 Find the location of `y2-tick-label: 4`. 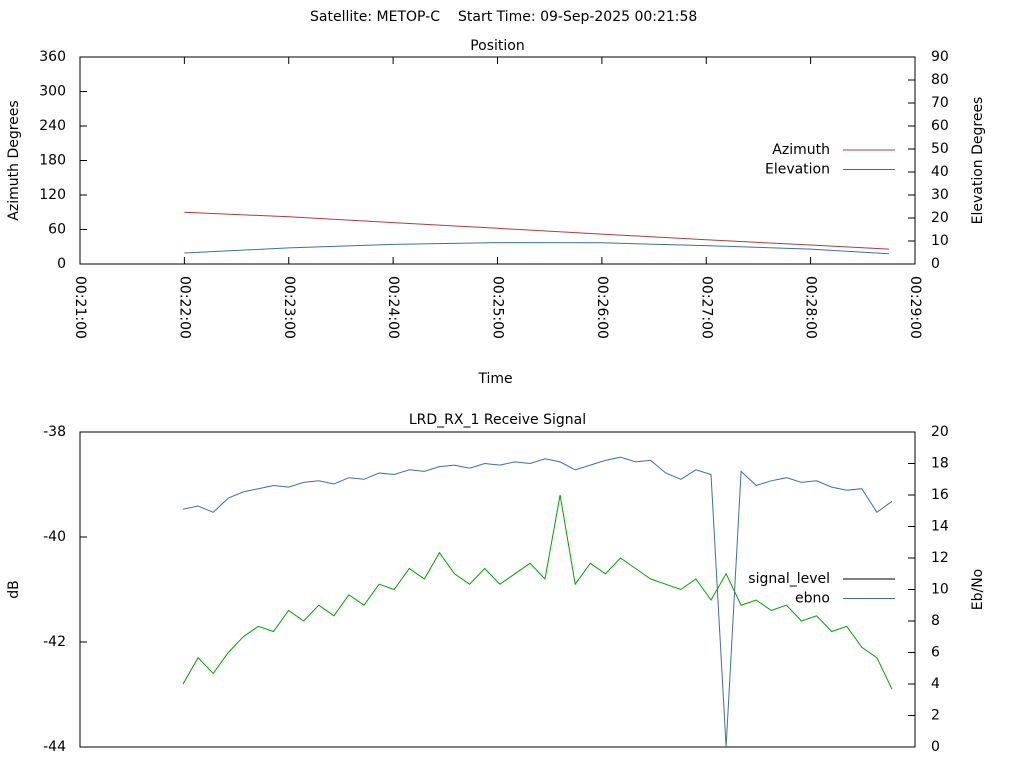

y2-tick-label: 4 is located at coordinates (935, 684).